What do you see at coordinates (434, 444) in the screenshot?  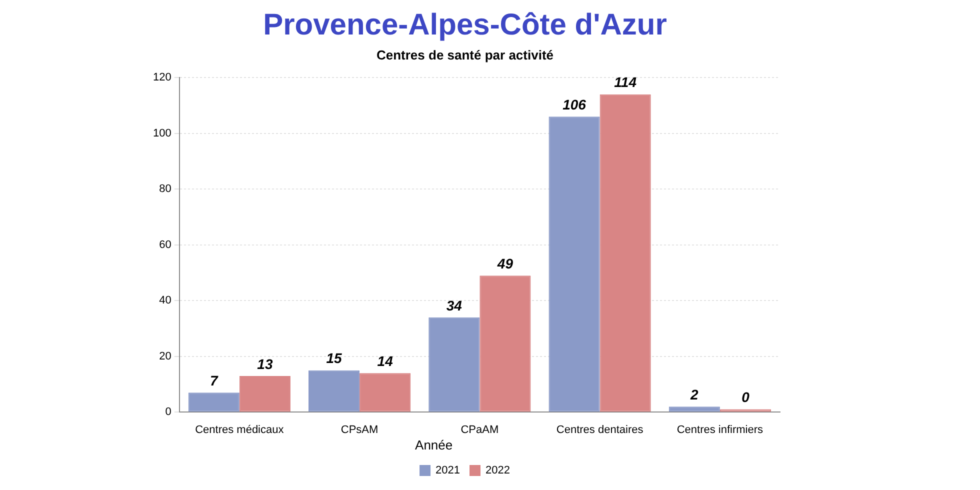 I see `legend-title: Année` at bounding box center [434, 444].